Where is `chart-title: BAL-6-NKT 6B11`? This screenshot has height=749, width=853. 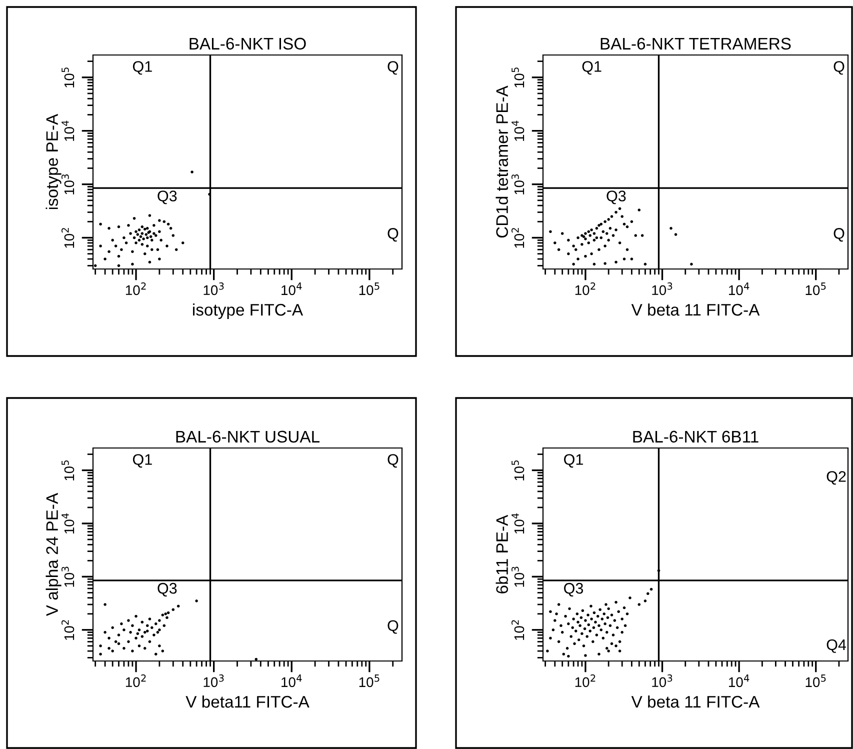 chart-title: BAL-6-NKT 6B11 is located at coordinates (695, 436).